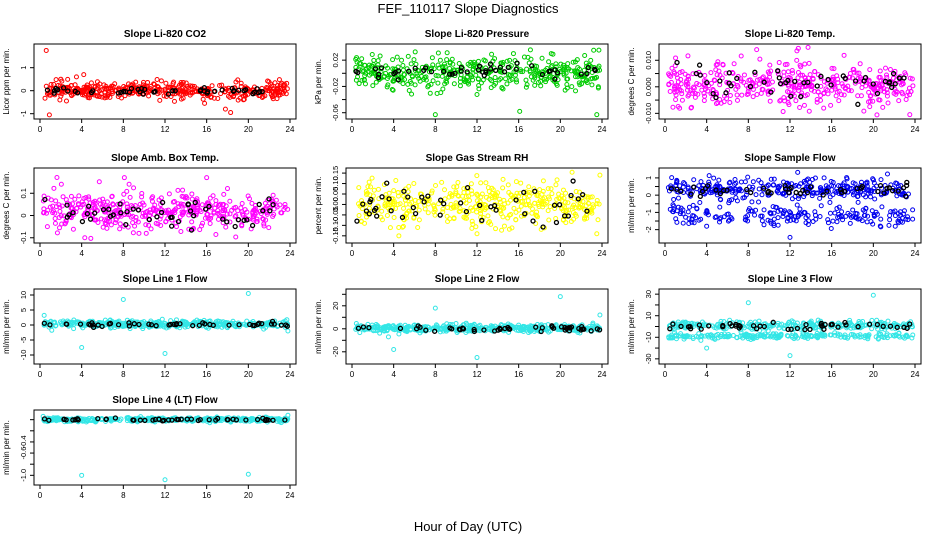 The image size is (936, 540). I want to click on x-tick-label: 16, so click(518, 129).